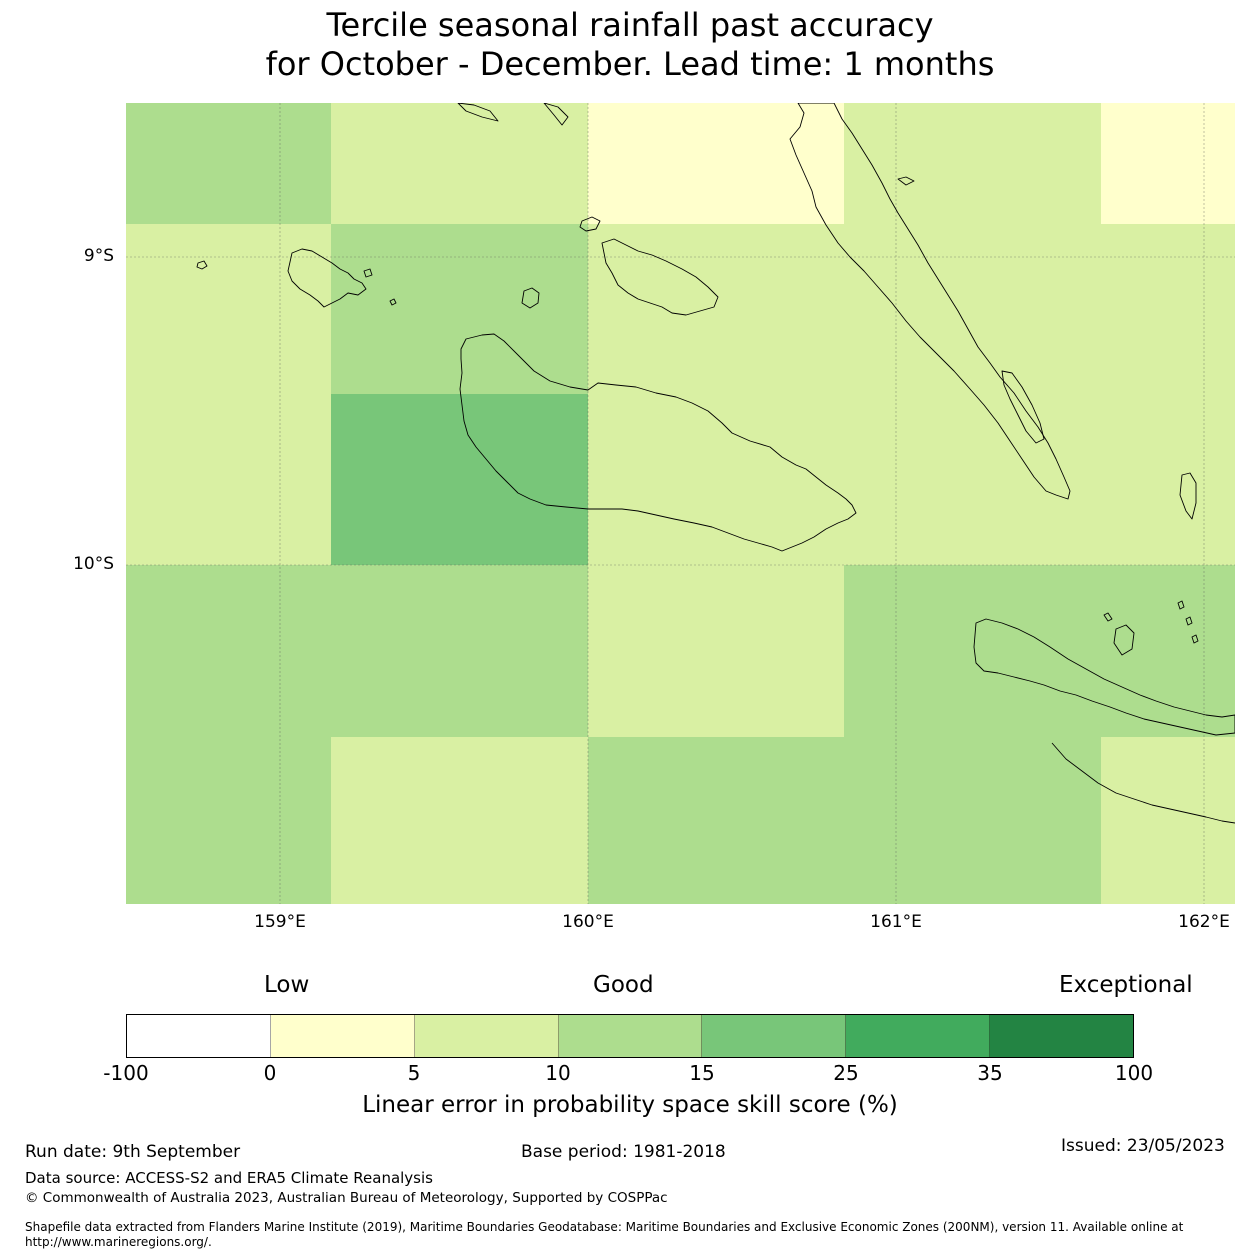 This screenshot has width=1260, height=1260. I want to click on skill-cell-r3-c4, so click(1168, 651).